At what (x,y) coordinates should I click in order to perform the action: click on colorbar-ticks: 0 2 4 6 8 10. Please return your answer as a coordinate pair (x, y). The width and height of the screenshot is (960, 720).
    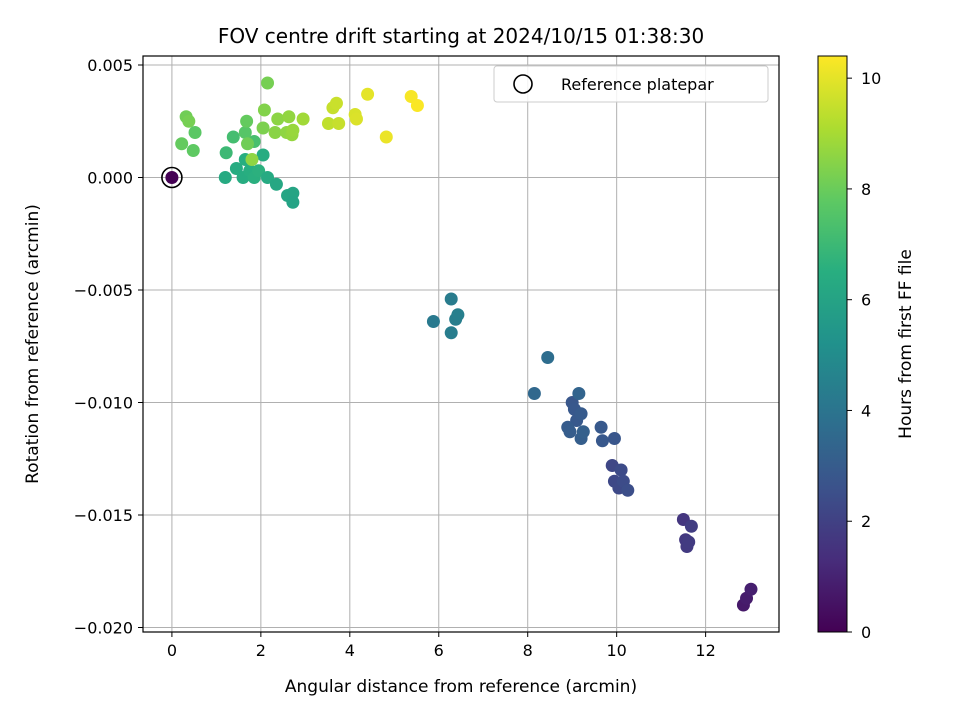
    Looking at the image, I should click on (864, 355).